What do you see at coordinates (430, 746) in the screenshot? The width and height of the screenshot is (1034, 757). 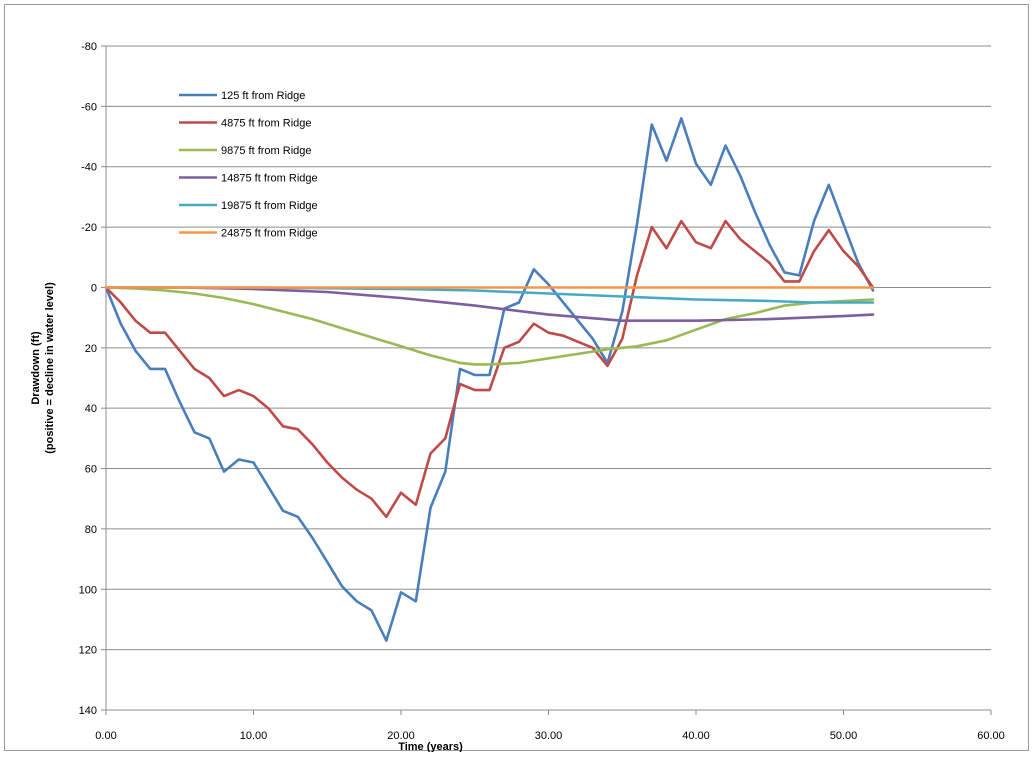 I see `x-axis-title: Time (years)` at bounding box center [430, 746].